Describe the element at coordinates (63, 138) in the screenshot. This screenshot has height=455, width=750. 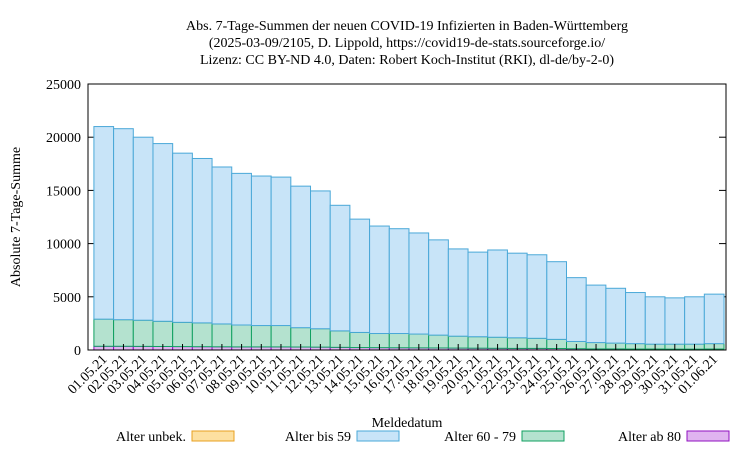
I see `y-tick-label: 20000` at that location.